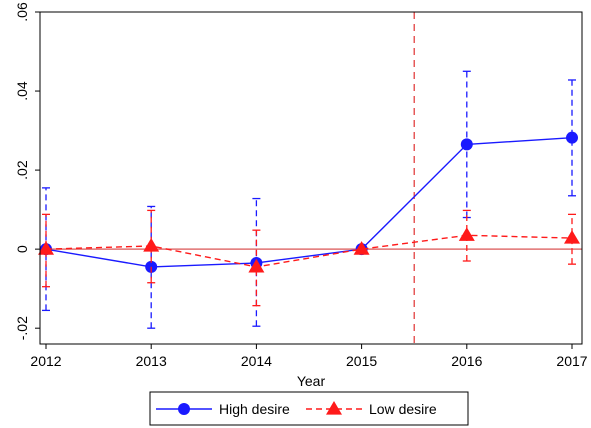 The height and width of the screenshot is (428, 591). I want to click on x-tick-label: 2012, so click(45, 361).